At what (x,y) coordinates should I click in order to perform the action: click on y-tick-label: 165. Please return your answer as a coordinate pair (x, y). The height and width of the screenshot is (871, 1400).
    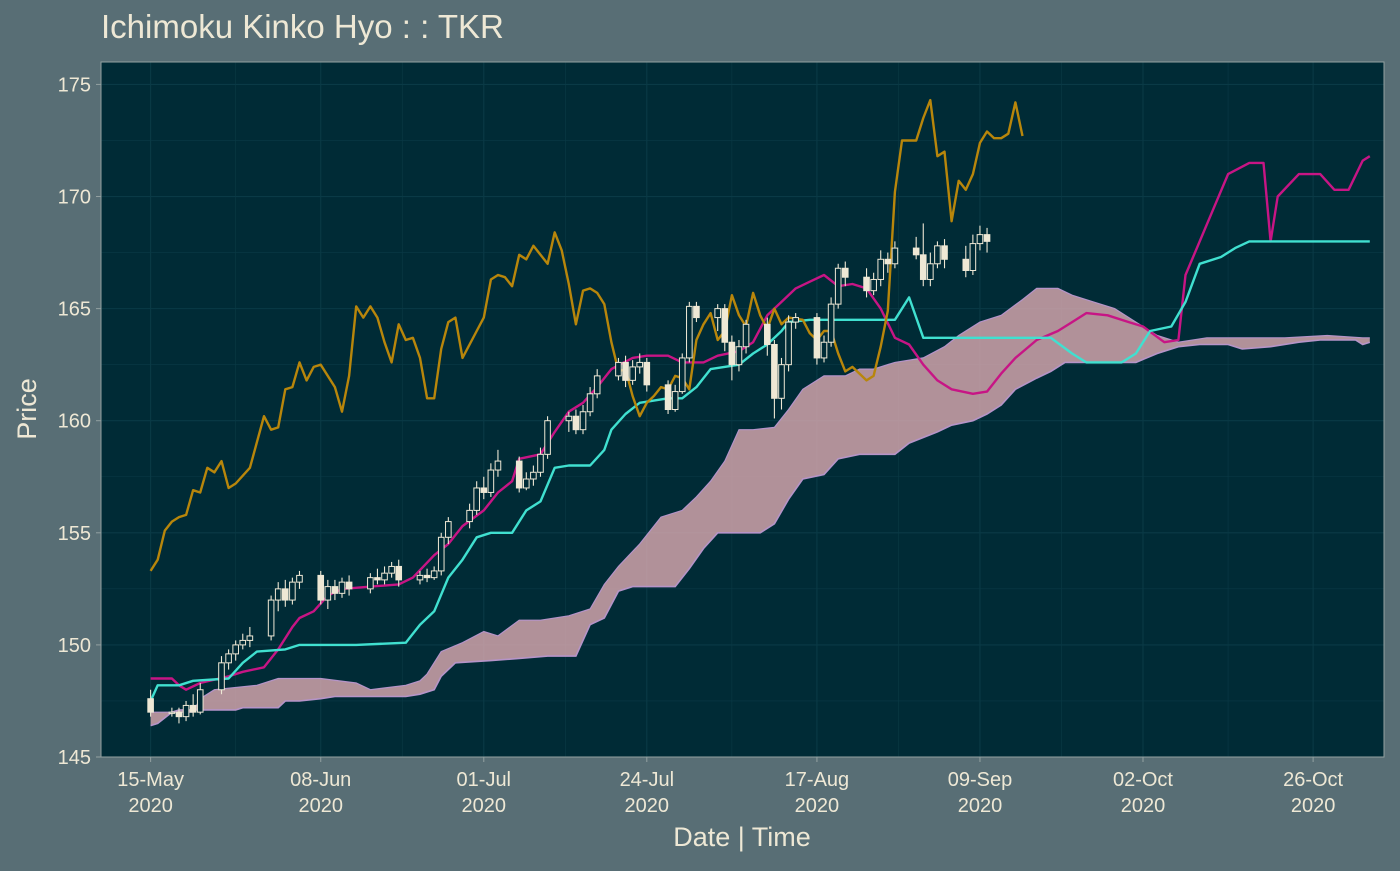
    Looking at the image, I should click on (74, 310).